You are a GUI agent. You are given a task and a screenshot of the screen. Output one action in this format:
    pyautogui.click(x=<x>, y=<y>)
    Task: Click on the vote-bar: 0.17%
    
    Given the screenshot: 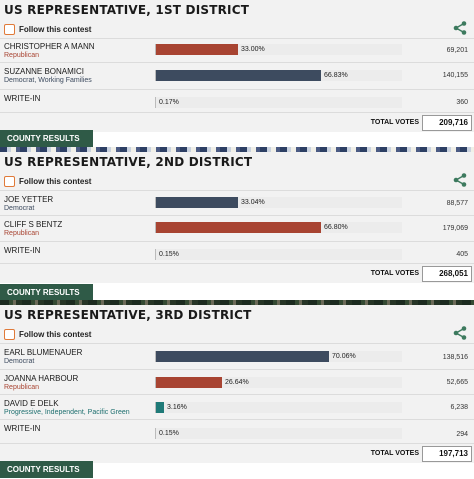 What is the action you would take?
    pyautogui.click(x=278, y=102)
    